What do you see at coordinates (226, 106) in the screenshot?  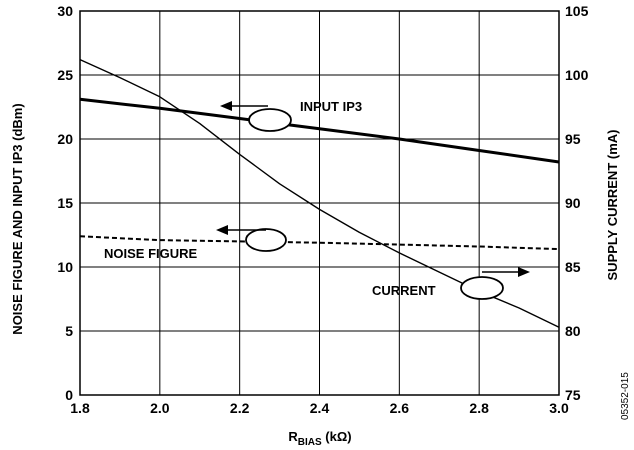 I see `ip3-arrow-head` at bounding box center [226, 106].